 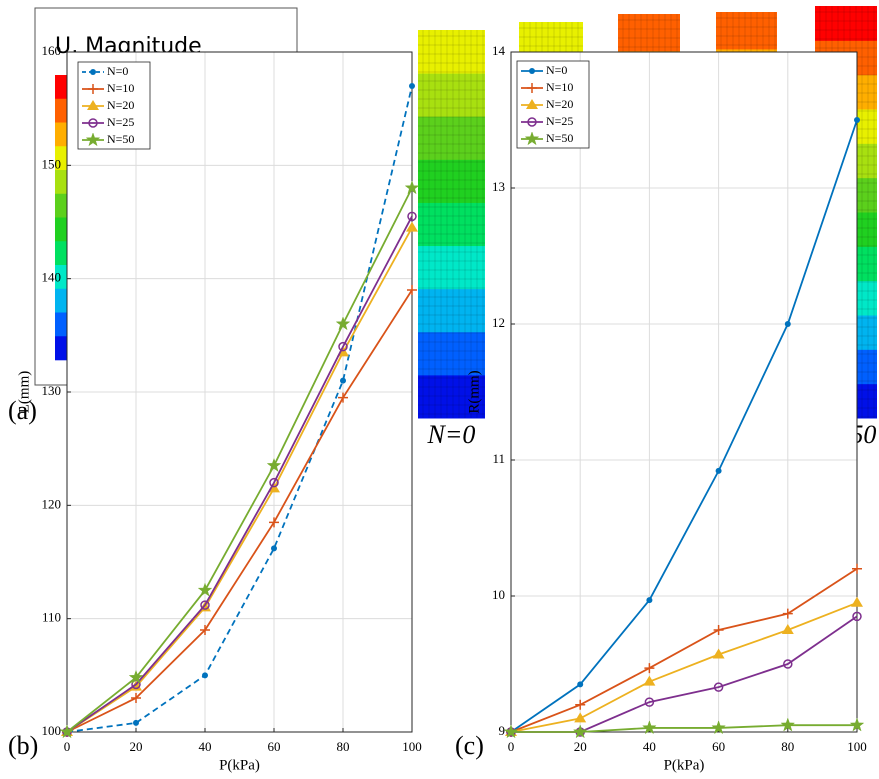 What do you see at coordinates (51, 617) in the screenshot?
I see `y-tick-label: 110` at bounding box center [51, 617].